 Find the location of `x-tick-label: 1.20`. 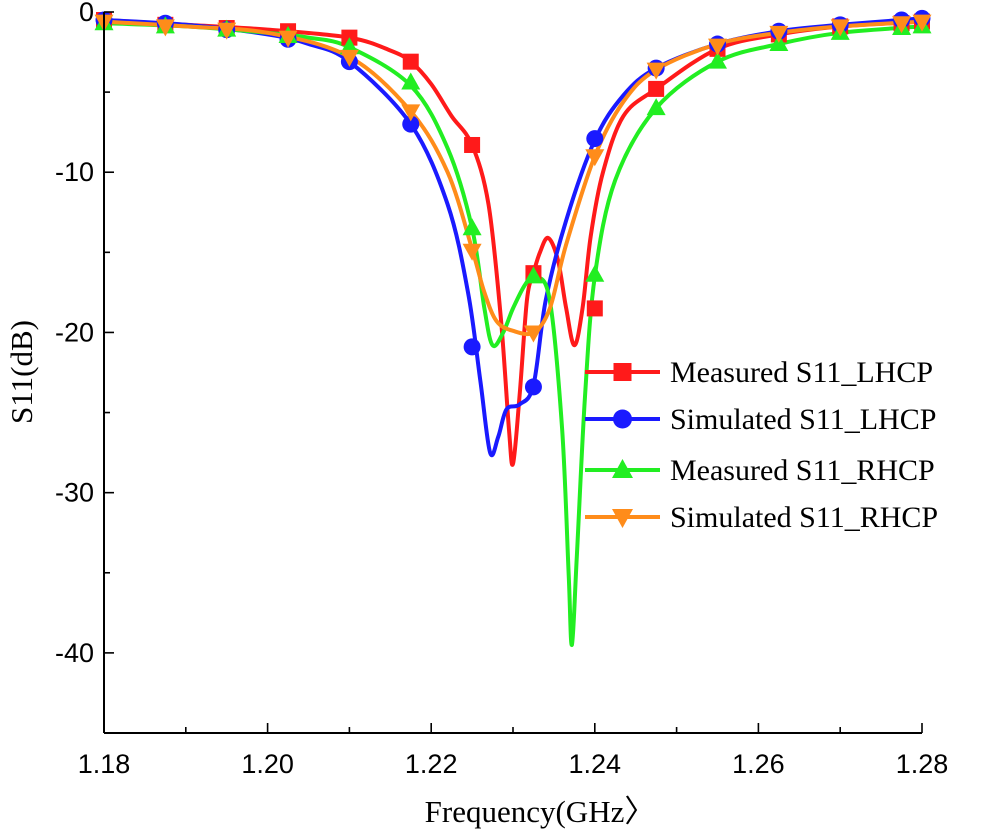

x-tick-label: 1.20 is located at coordinates (267, 764).